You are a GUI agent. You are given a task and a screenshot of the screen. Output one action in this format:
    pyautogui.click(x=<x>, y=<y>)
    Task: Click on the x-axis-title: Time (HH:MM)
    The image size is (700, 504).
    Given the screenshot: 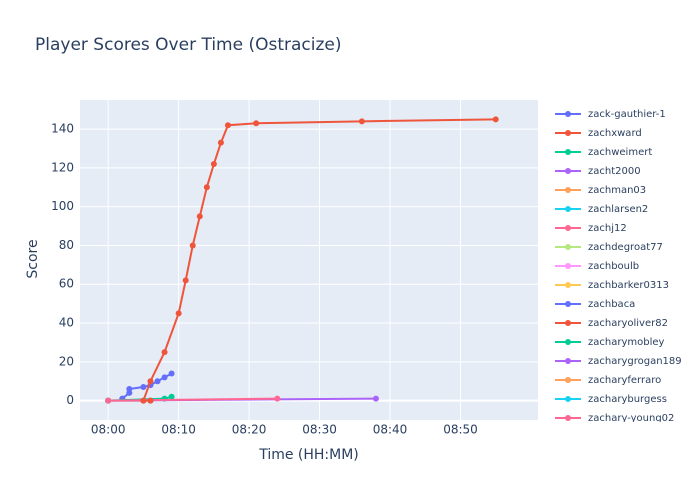 What is the action you would take?
    pyautogui.click(x=308, y=455)
    